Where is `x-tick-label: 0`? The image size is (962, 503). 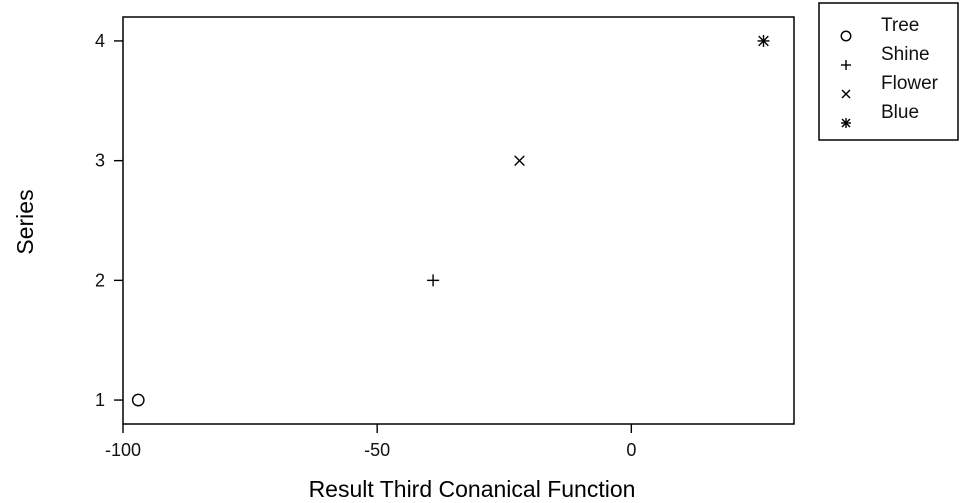 x-tick-label: 0 is located at coordinates (631, 450).